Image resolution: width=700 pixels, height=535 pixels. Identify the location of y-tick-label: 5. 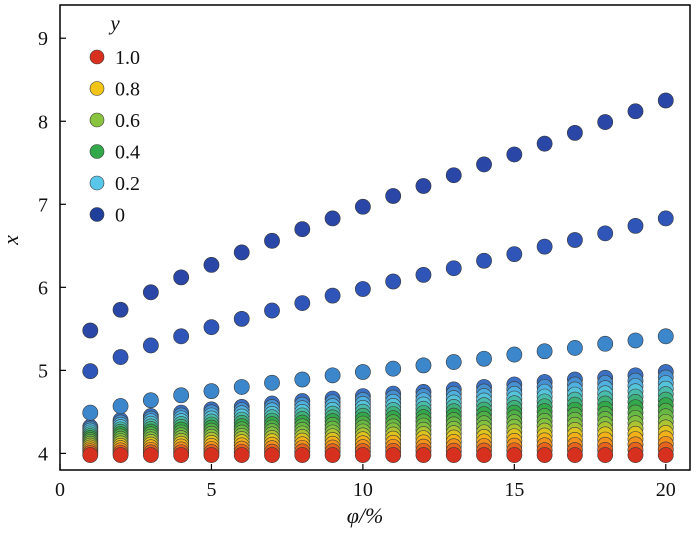
(43, 371).